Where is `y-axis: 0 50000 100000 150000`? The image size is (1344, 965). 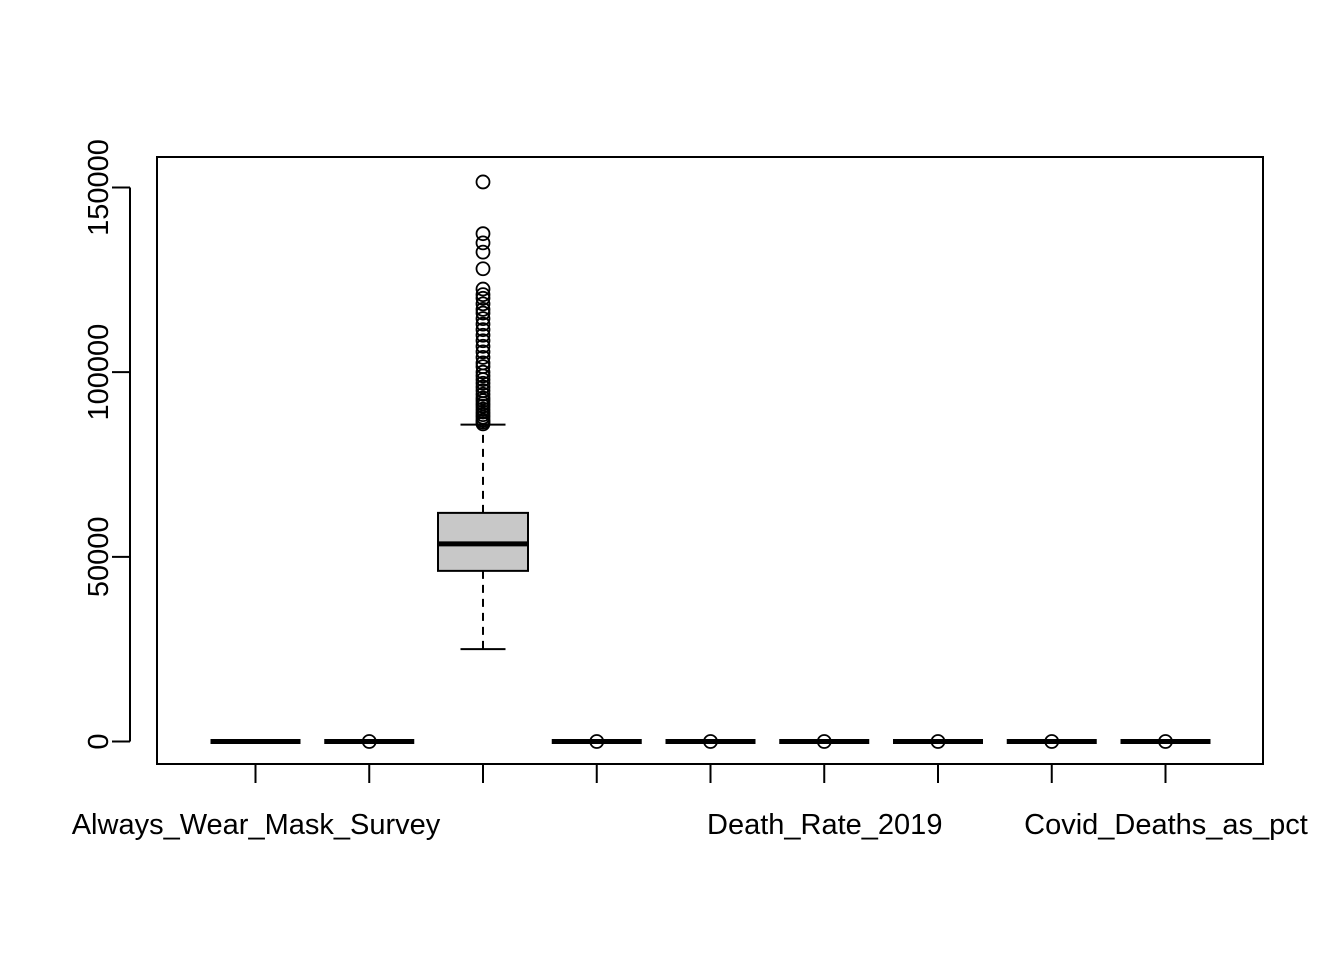 y-axis: 0 50000 100000 150000 is located at coordinates (107, 444).